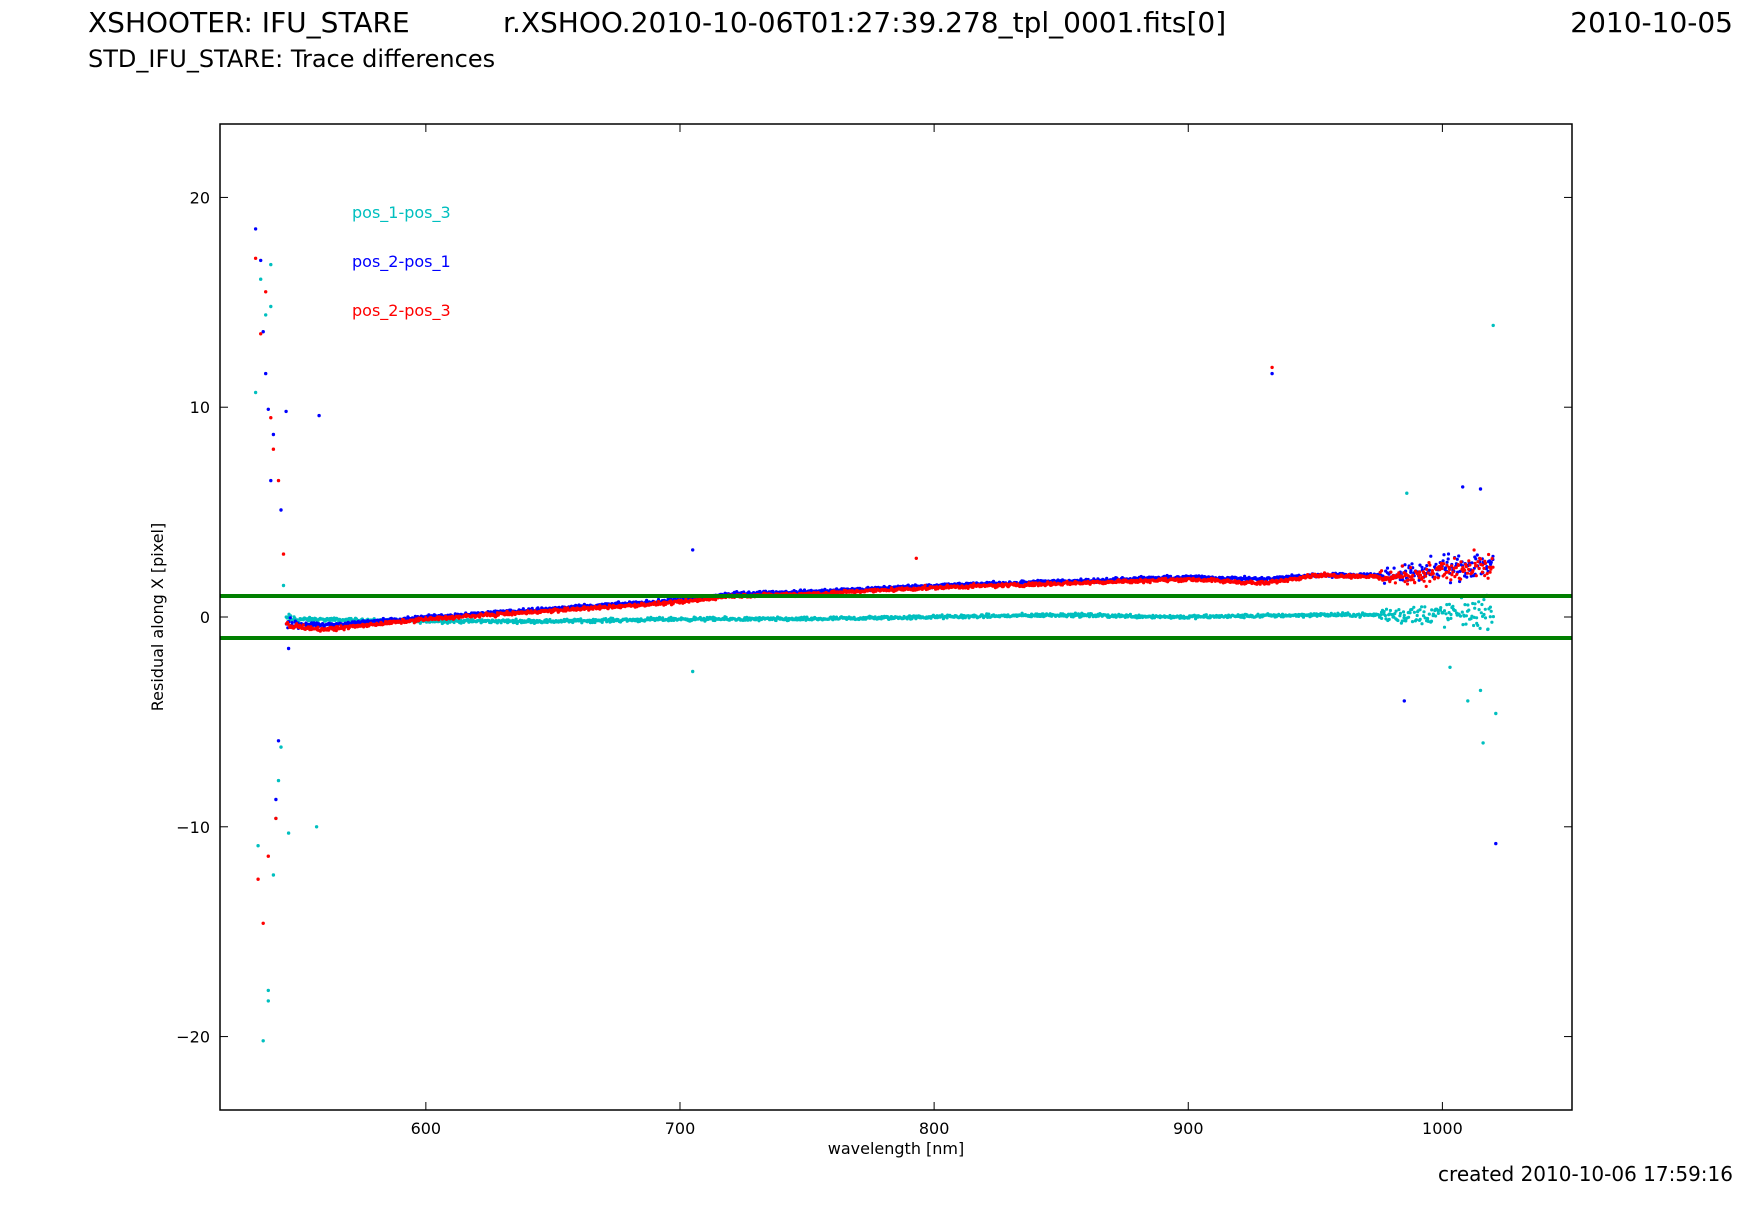  Describe the element at coordinates (200, 197) in the screenshot. I see `y-tick-label: 20` at that location.